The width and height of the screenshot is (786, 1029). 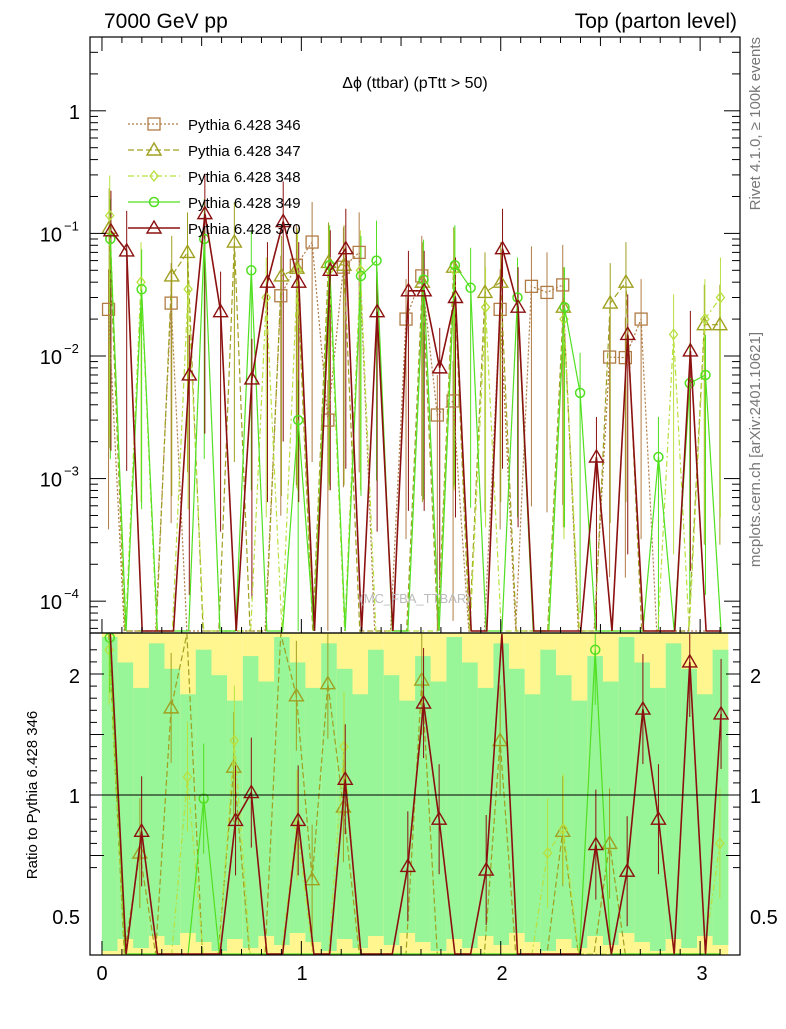 I want to click on side-label-bottom: mcplots.cern.ch [arXiv:2401.10621], so click(x=755, y=449).